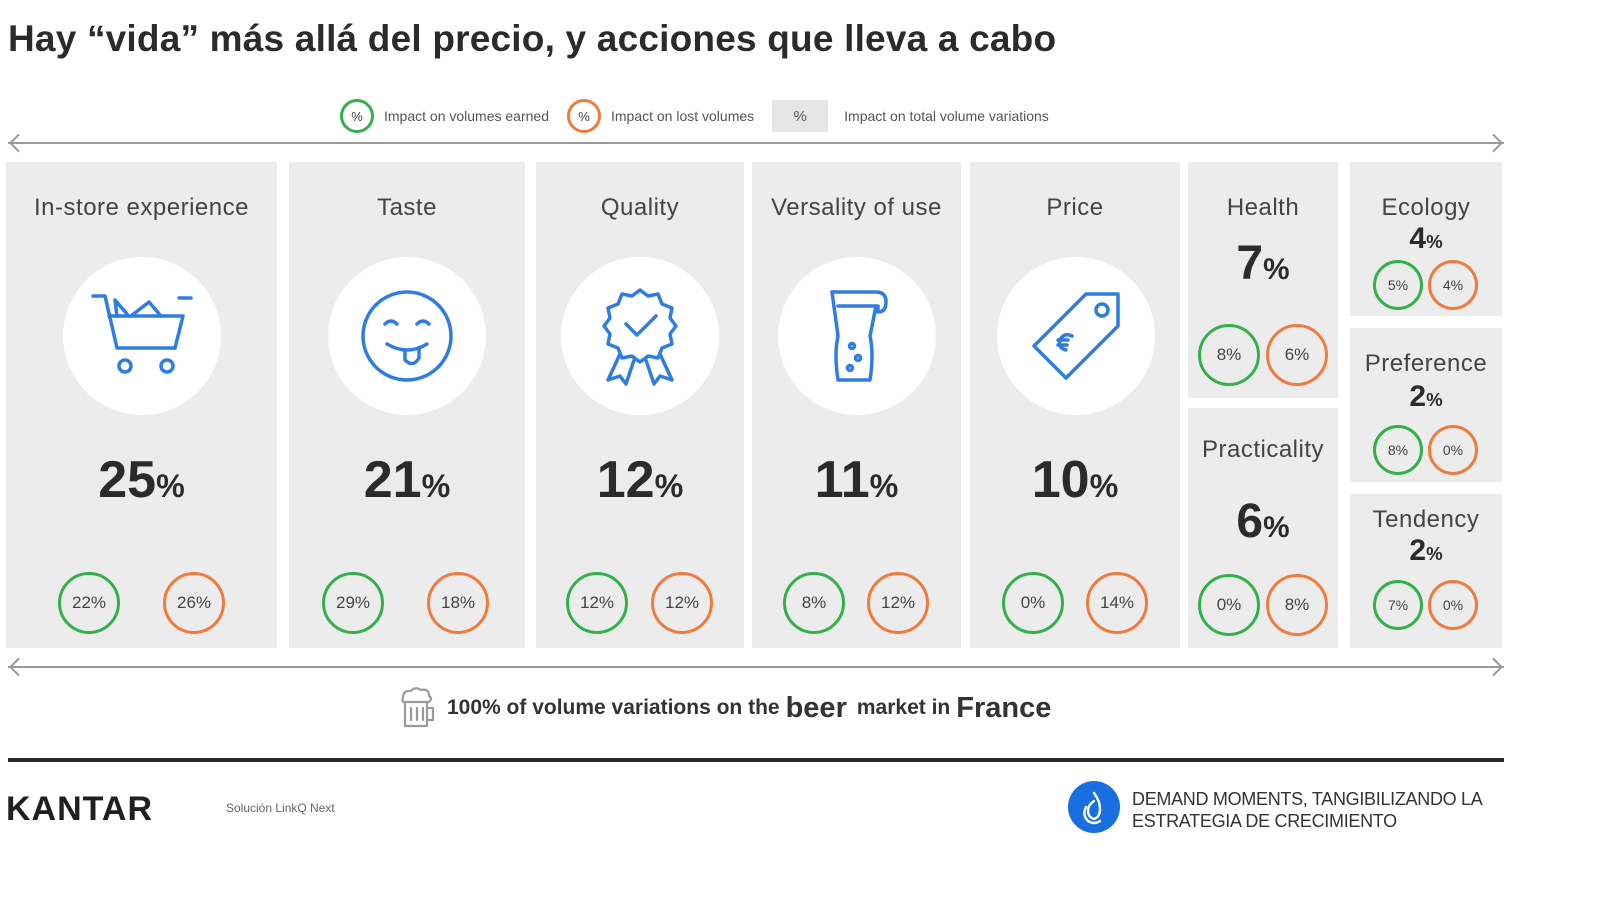  I want to click on legend-earned-swatch: %, so click(357, 116).